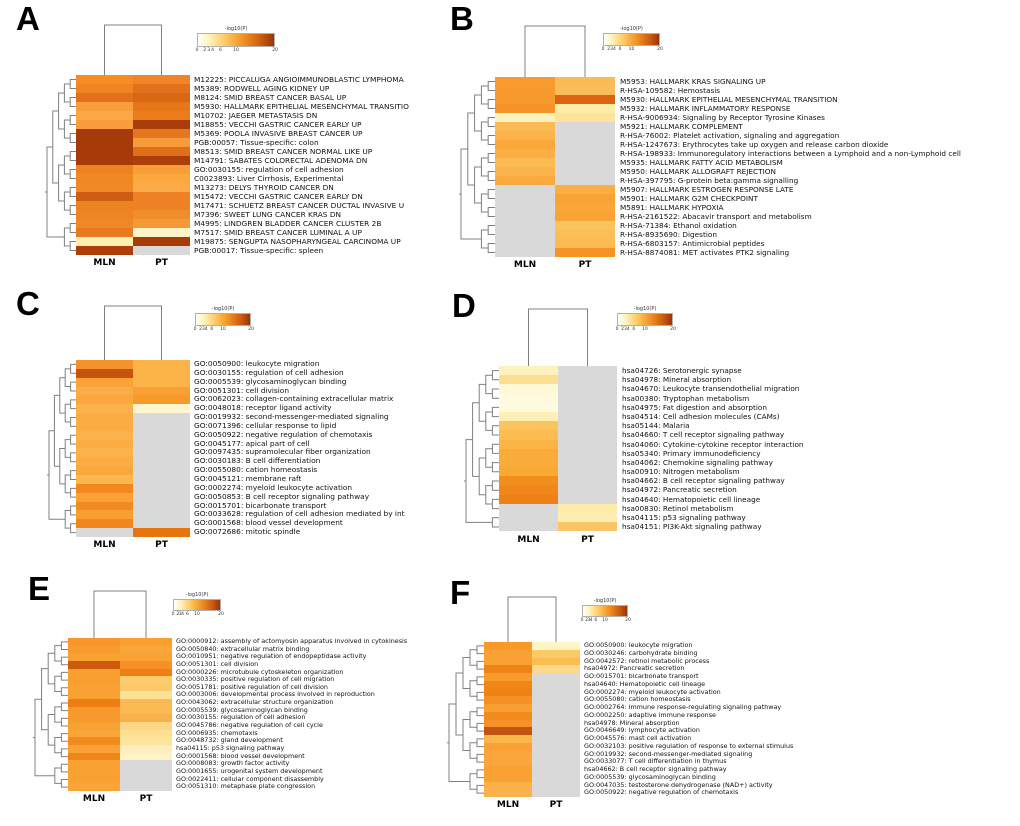  What do you see at coordinates (217, 733) in the screenshot?
I see `row-label: GO:0006935: chemotaxis` at bounding box center [217, 733].